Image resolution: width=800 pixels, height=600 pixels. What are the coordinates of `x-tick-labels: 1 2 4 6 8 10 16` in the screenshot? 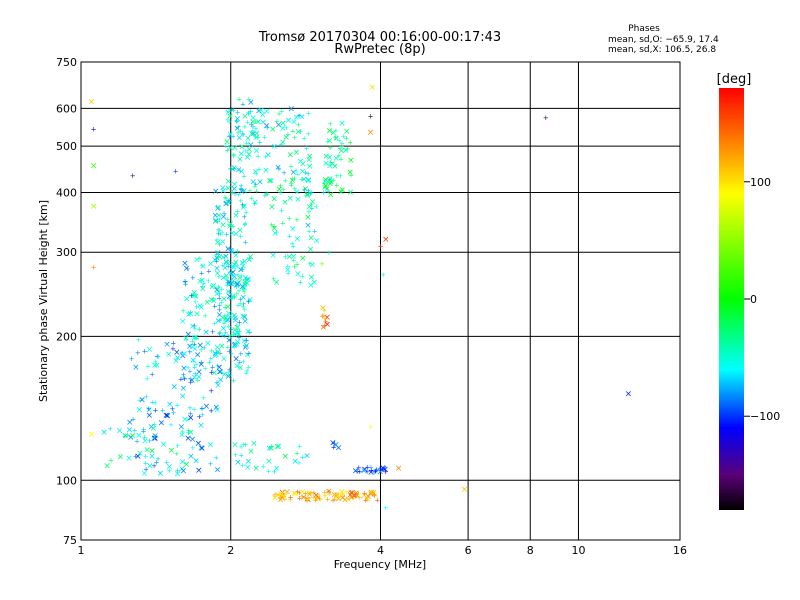 It's located at (383, 550).